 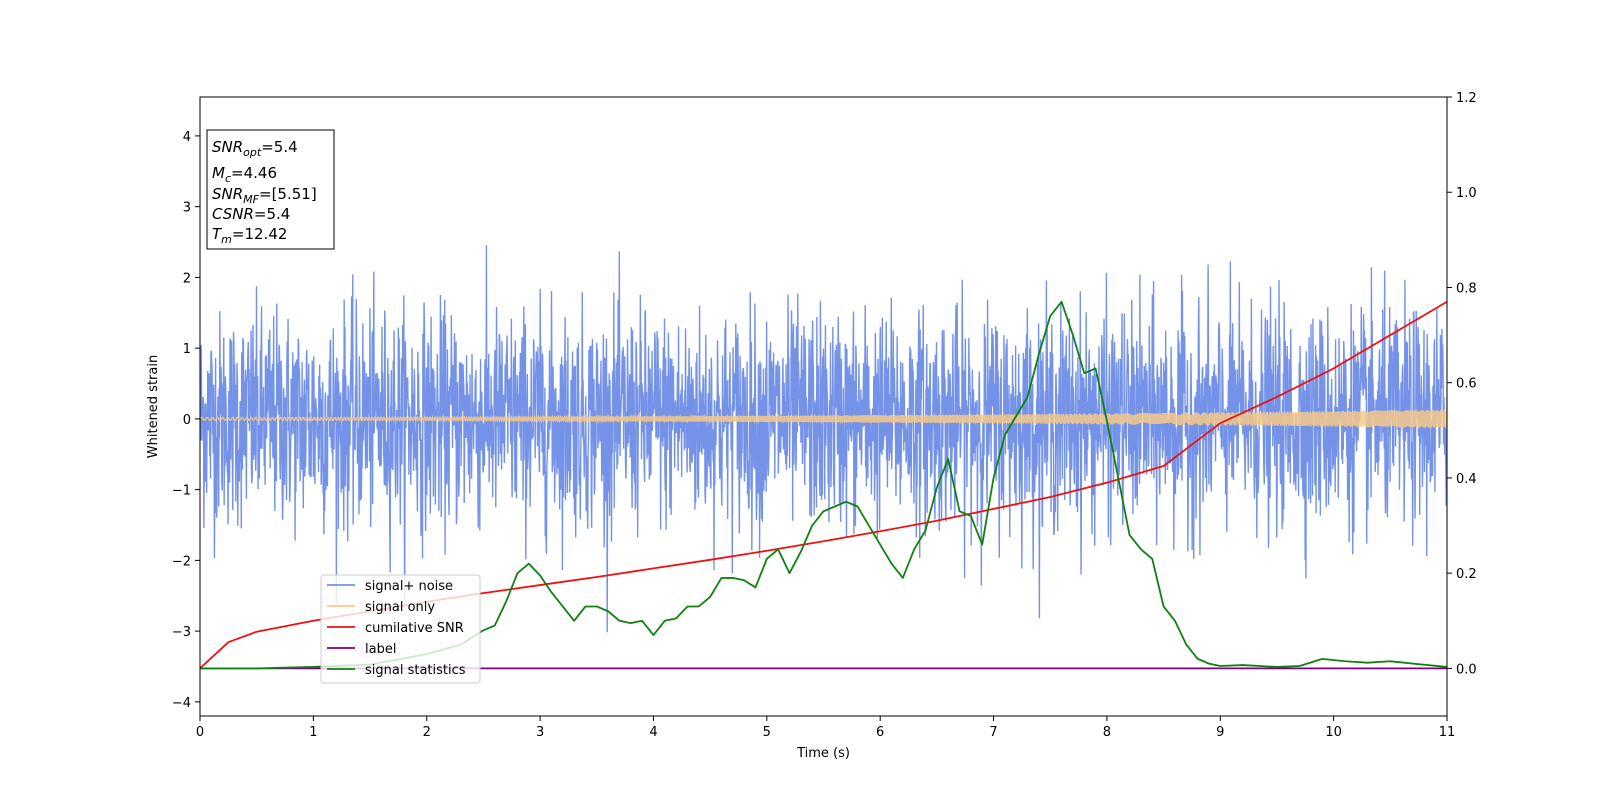 What do you see at coordinates (823, 419) in the screenshot?
I see `series-signal-only` at bounding box center [823, 419].